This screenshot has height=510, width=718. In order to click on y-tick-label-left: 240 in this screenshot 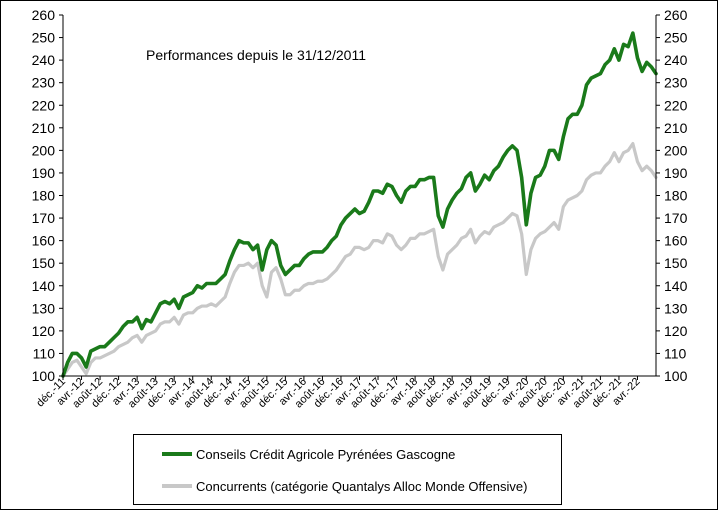, I will do `click(44, 60)`.